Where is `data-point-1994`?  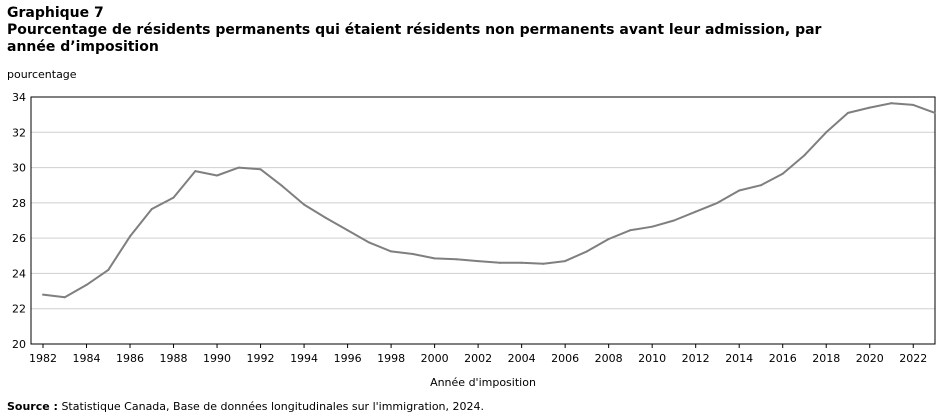 data-point-1994 is located at coordinates (304, 204).